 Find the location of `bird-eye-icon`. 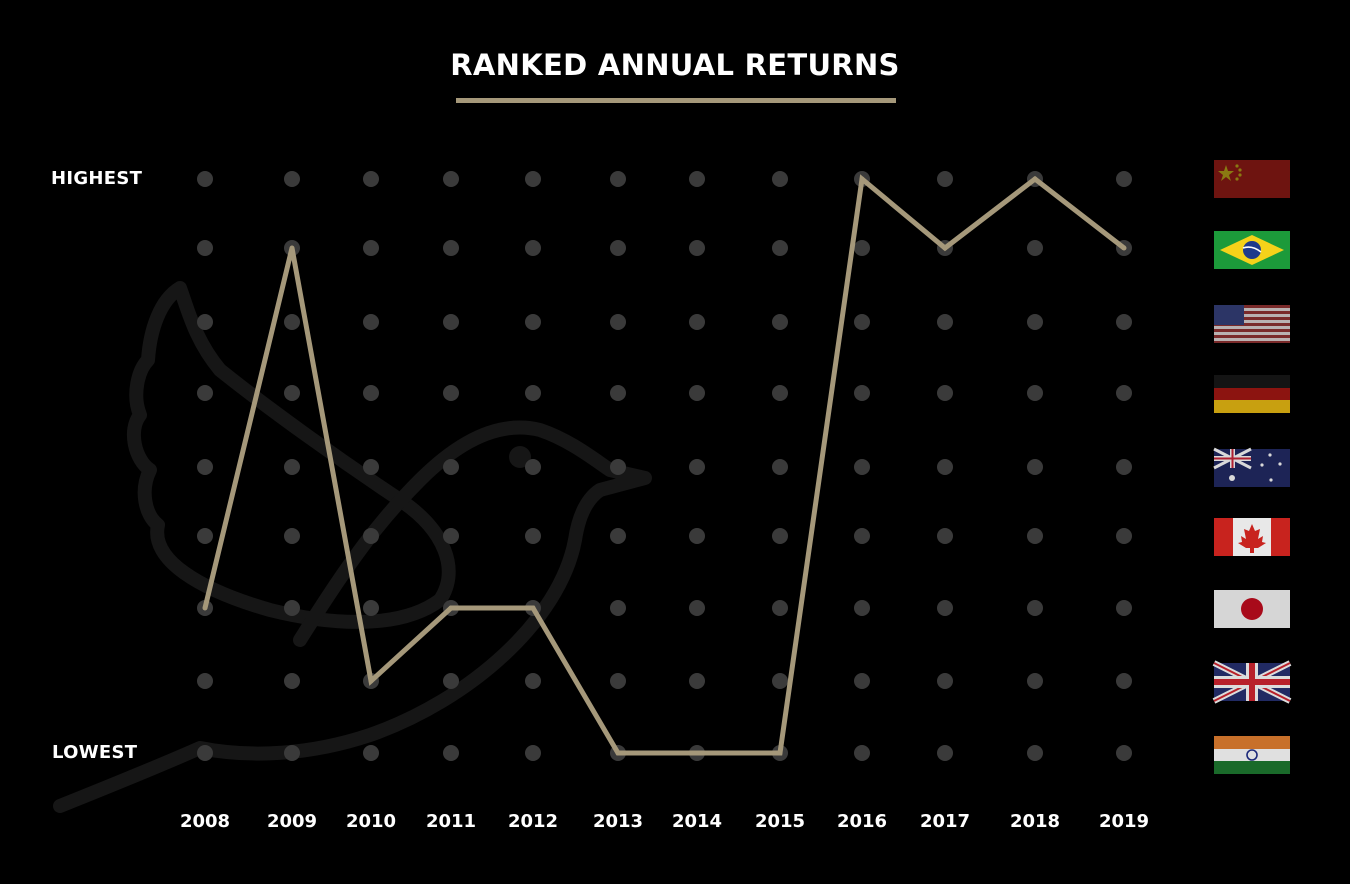

bird-eye-icon is located at coordinates (520, 457).